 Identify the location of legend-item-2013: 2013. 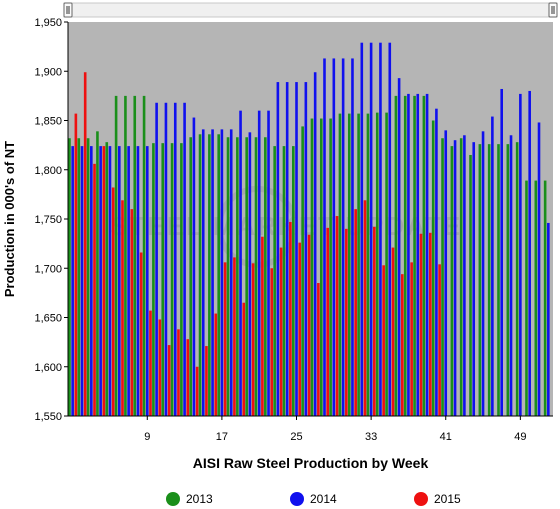
(189, 499).